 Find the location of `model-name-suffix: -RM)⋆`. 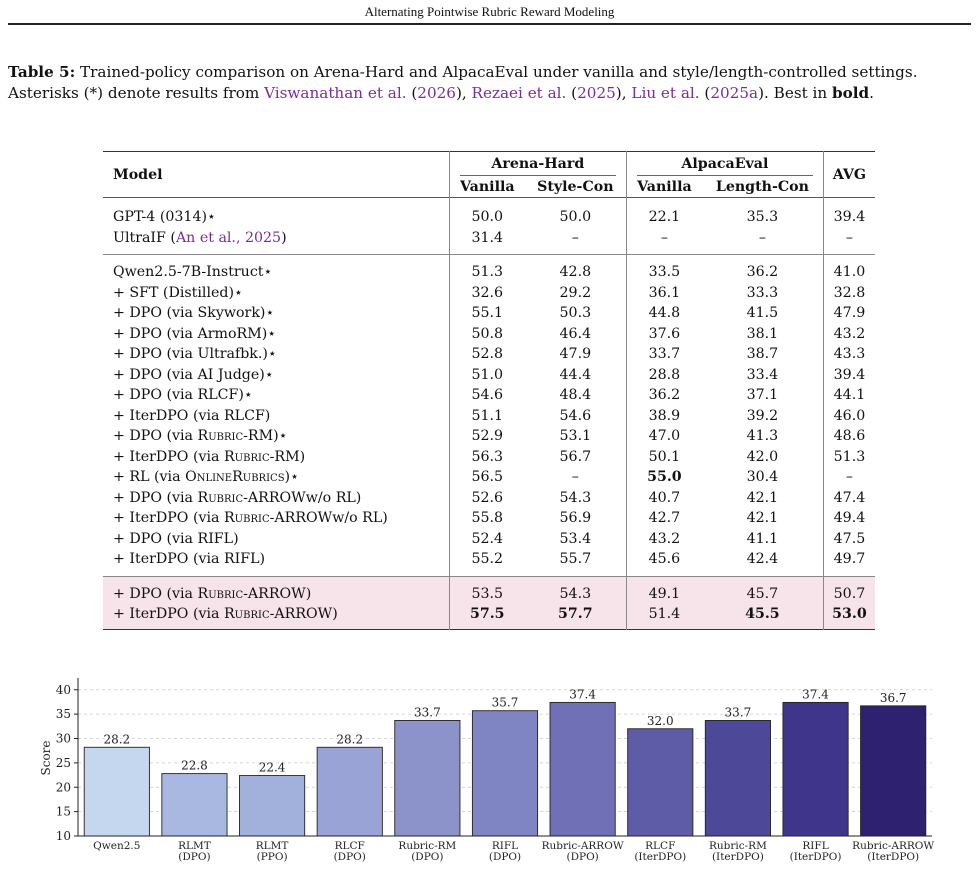

model-name-suffix: -RM)⋆ is located at coordinates (265, 436).